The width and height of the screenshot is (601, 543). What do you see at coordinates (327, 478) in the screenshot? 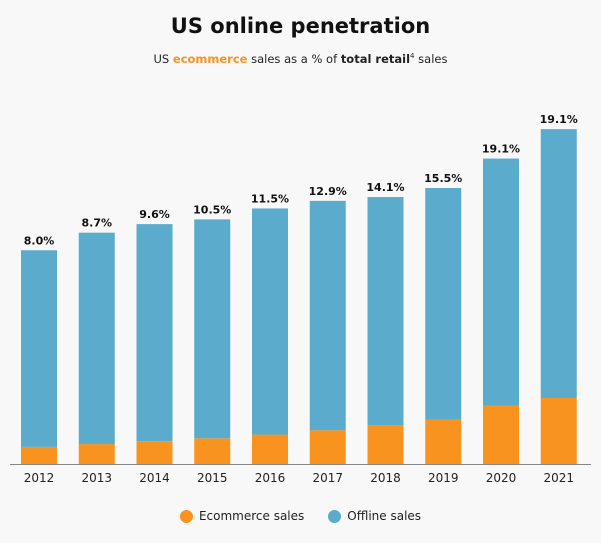
I see `x-tick-2017: 2017` at bounding box center [327, 478].